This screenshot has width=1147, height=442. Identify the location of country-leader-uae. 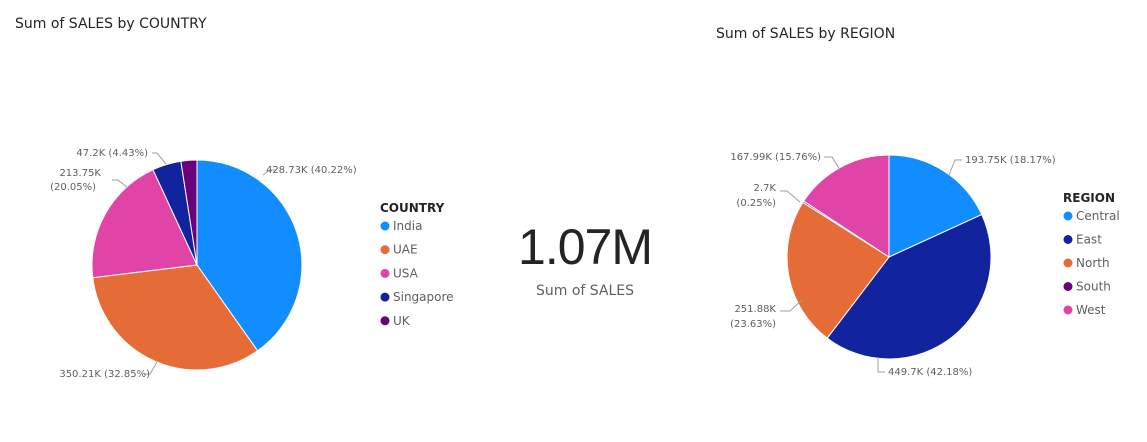
(151, 368).